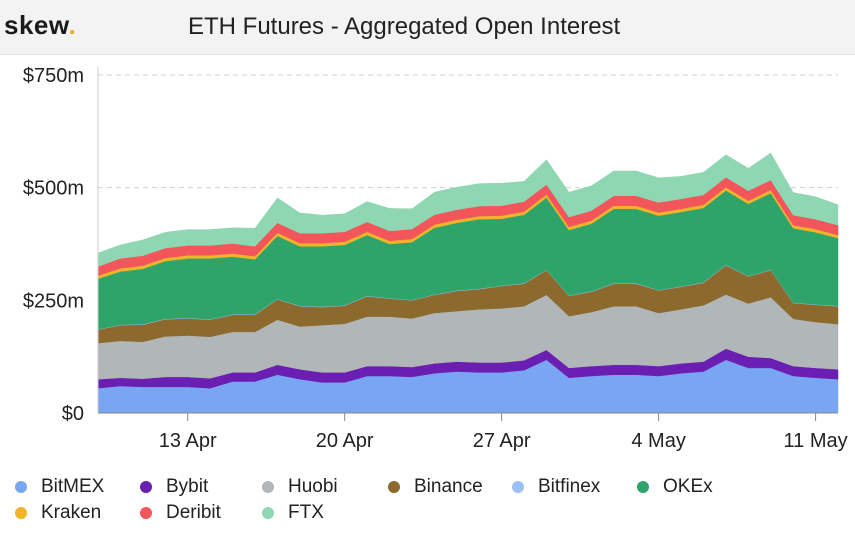 This screenshot has width=855, height=543. I want to click on legend-label: OKEx, so click(688, 486).